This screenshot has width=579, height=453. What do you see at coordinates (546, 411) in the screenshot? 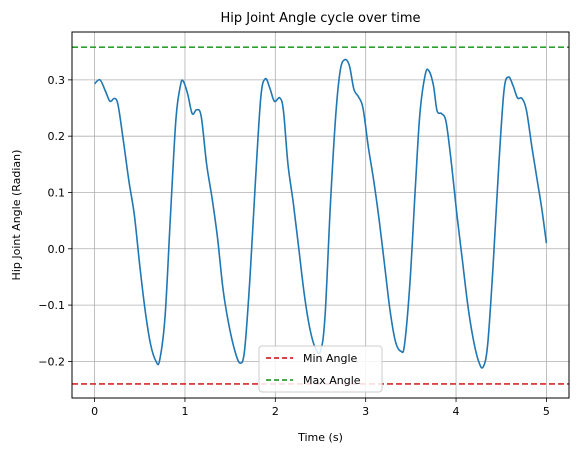
I see `x-tick-label: 5` at bounding box center [546, 411].